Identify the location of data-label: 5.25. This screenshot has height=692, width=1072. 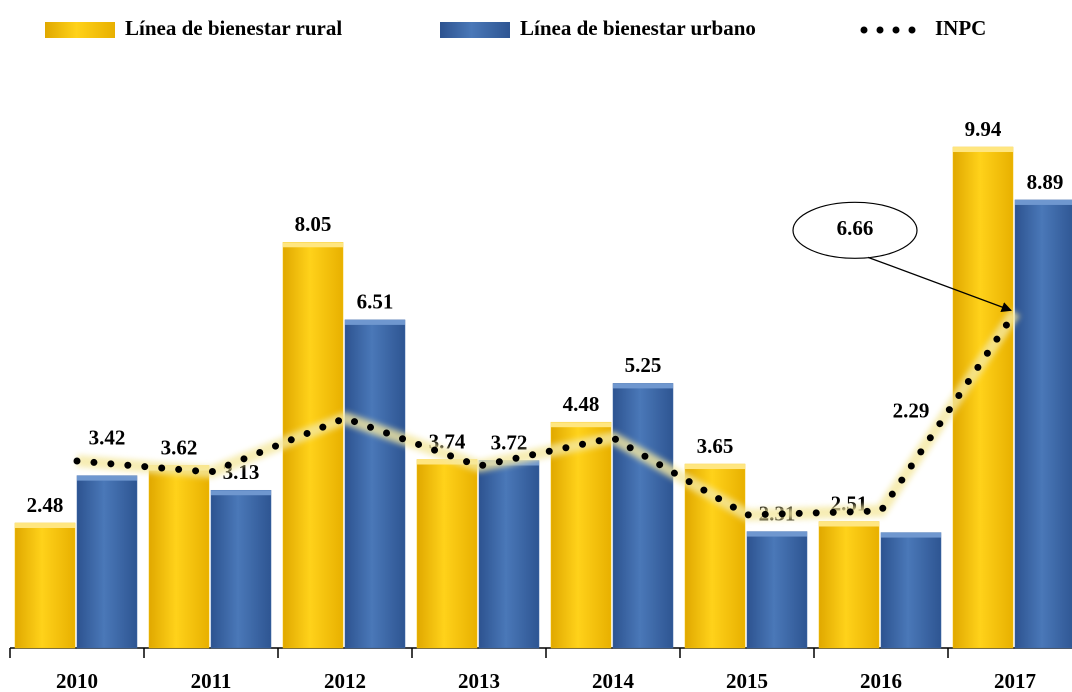
(643, 365).